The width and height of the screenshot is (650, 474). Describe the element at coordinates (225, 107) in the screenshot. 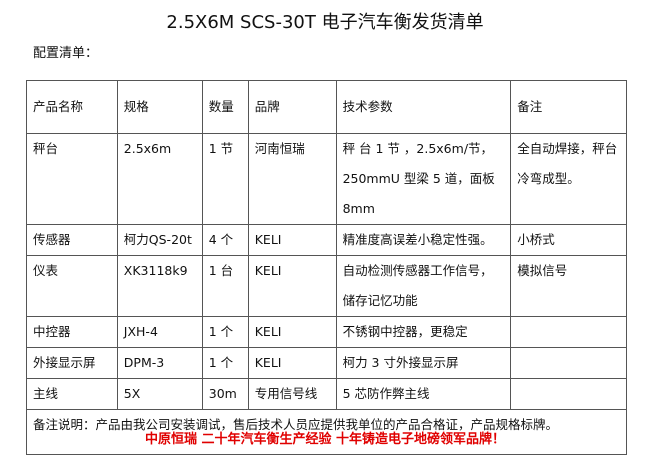

I see `header-cell: 数量` at that location.